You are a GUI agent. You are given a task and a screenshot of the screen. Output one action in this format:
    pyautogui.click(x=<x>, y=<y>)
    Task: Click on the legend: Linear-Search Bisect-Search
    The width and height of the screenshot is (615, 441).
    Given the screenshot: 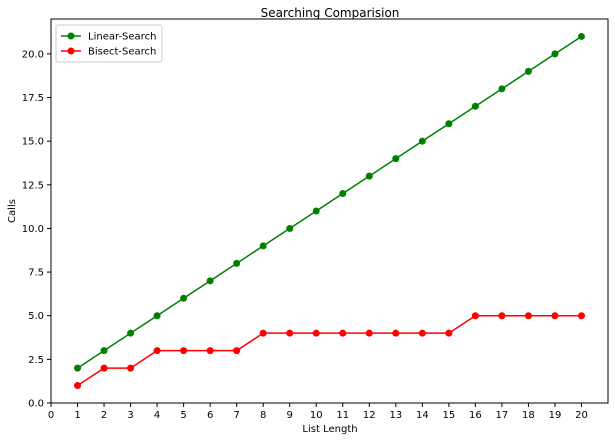 What is the action you would take?
    pyautogui.click(x=109, y=43)
    